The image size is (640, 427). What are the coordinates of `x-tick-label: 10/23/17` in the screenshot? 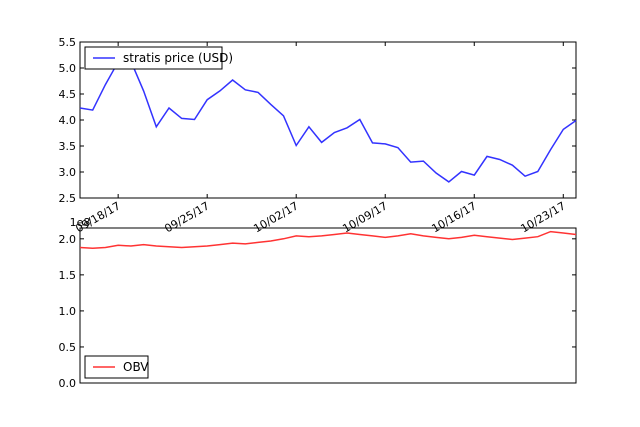 It's located at (542, 217).